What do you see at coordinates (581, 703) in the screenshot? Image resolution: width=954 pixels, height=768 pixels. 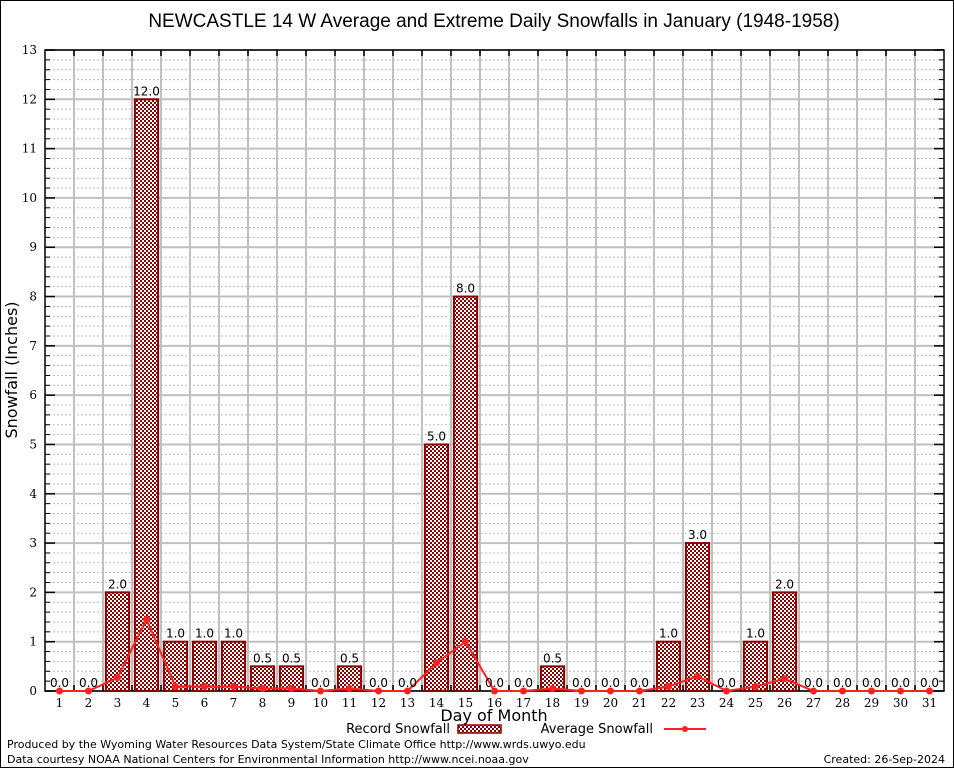 I see `x-tick-label: 19` at bounding box center [581, 703].